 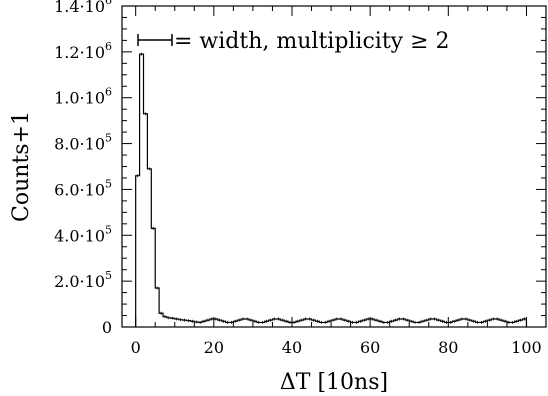 I want to click on x-tick-label: 0, so click(x=136, y=347).